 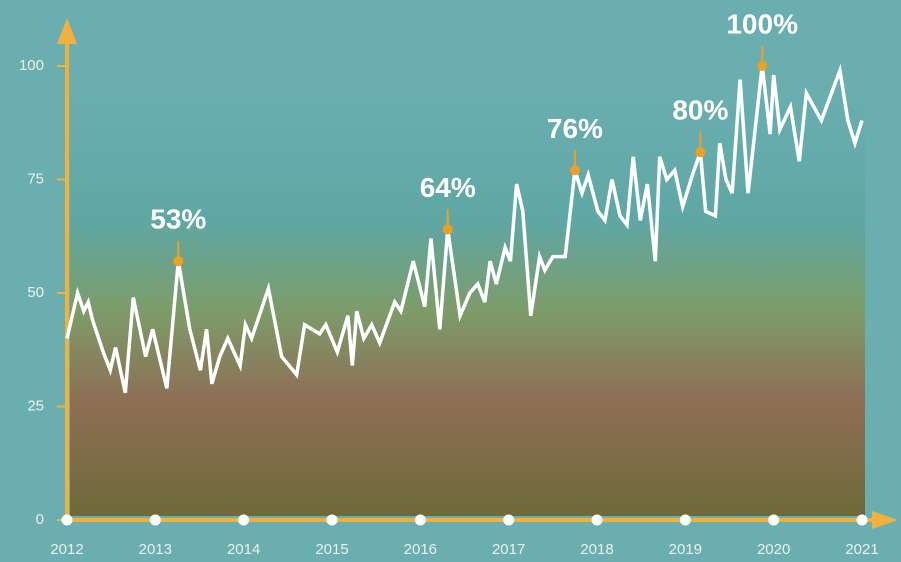 I want to click on x-tick-label: 2020, so click(x=773, y=549).